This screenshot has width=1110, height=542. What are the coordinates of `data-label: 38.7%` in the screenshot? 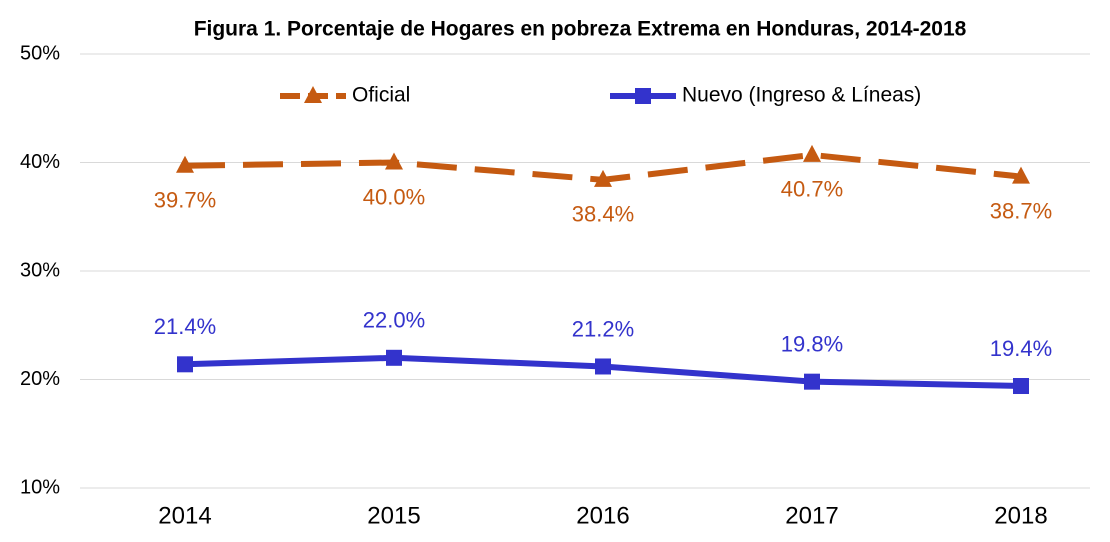 It's located at (1021, 210).